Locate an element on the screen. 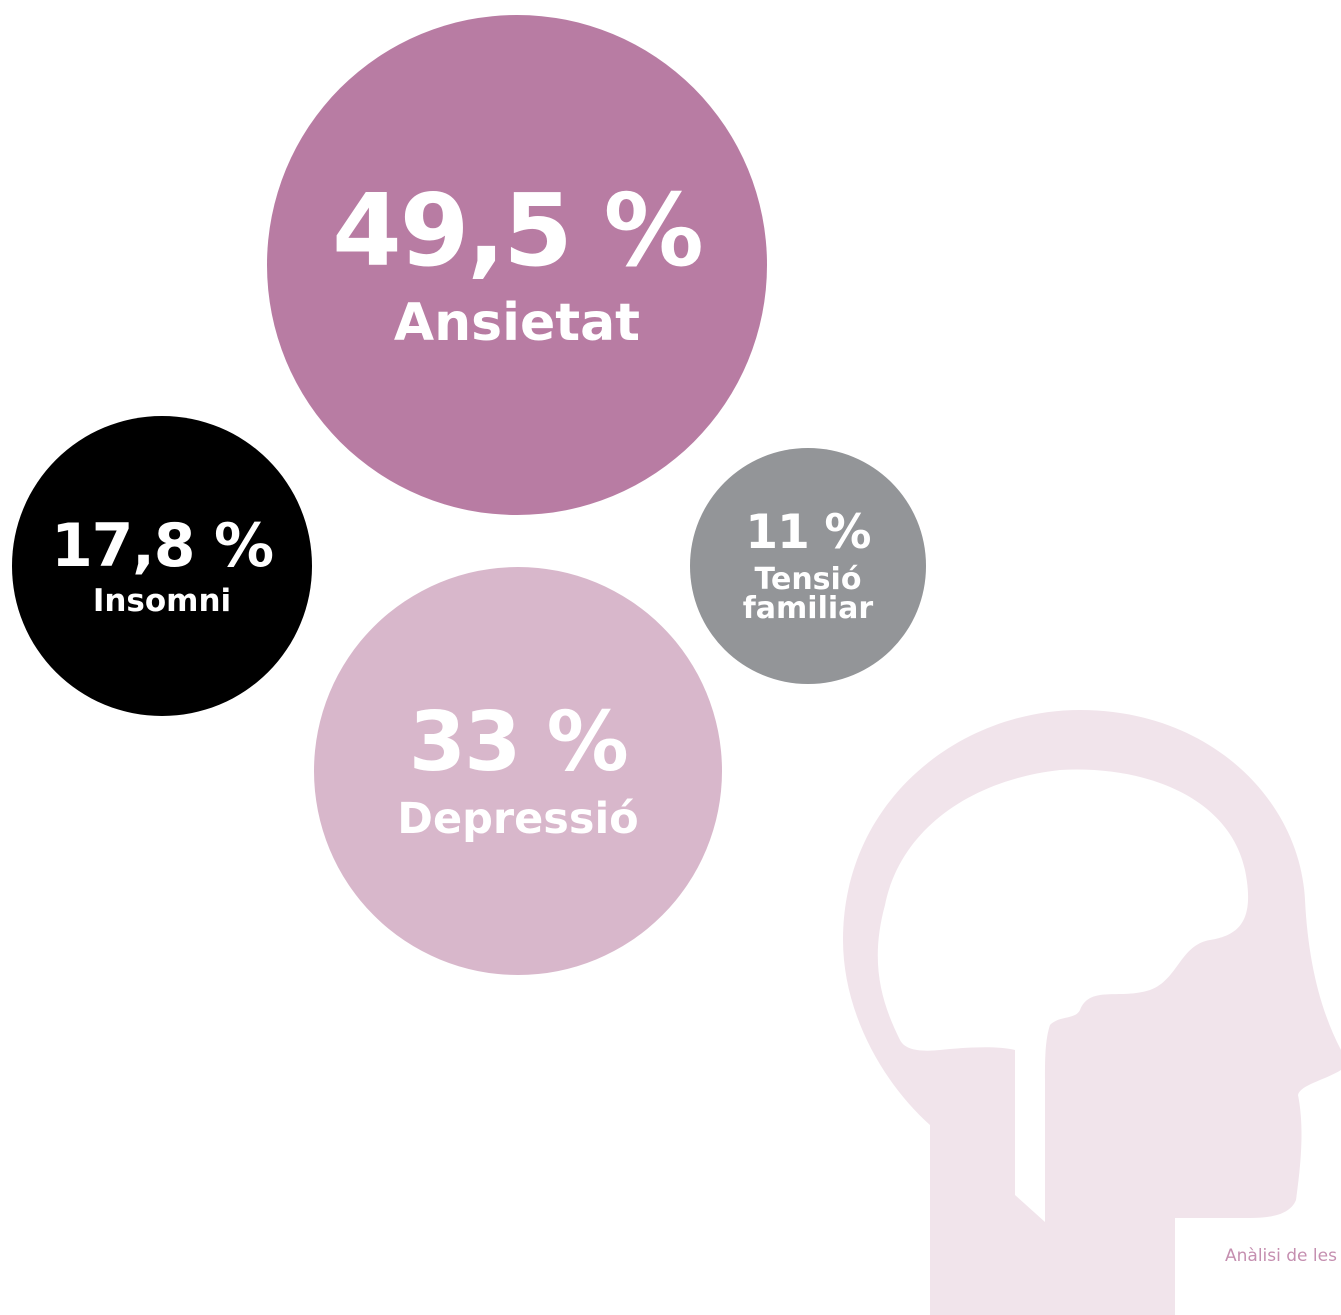 This screenshot has height=1315, width=1341. bubble: 33 % Depressió is located at coordinates (518, 771).